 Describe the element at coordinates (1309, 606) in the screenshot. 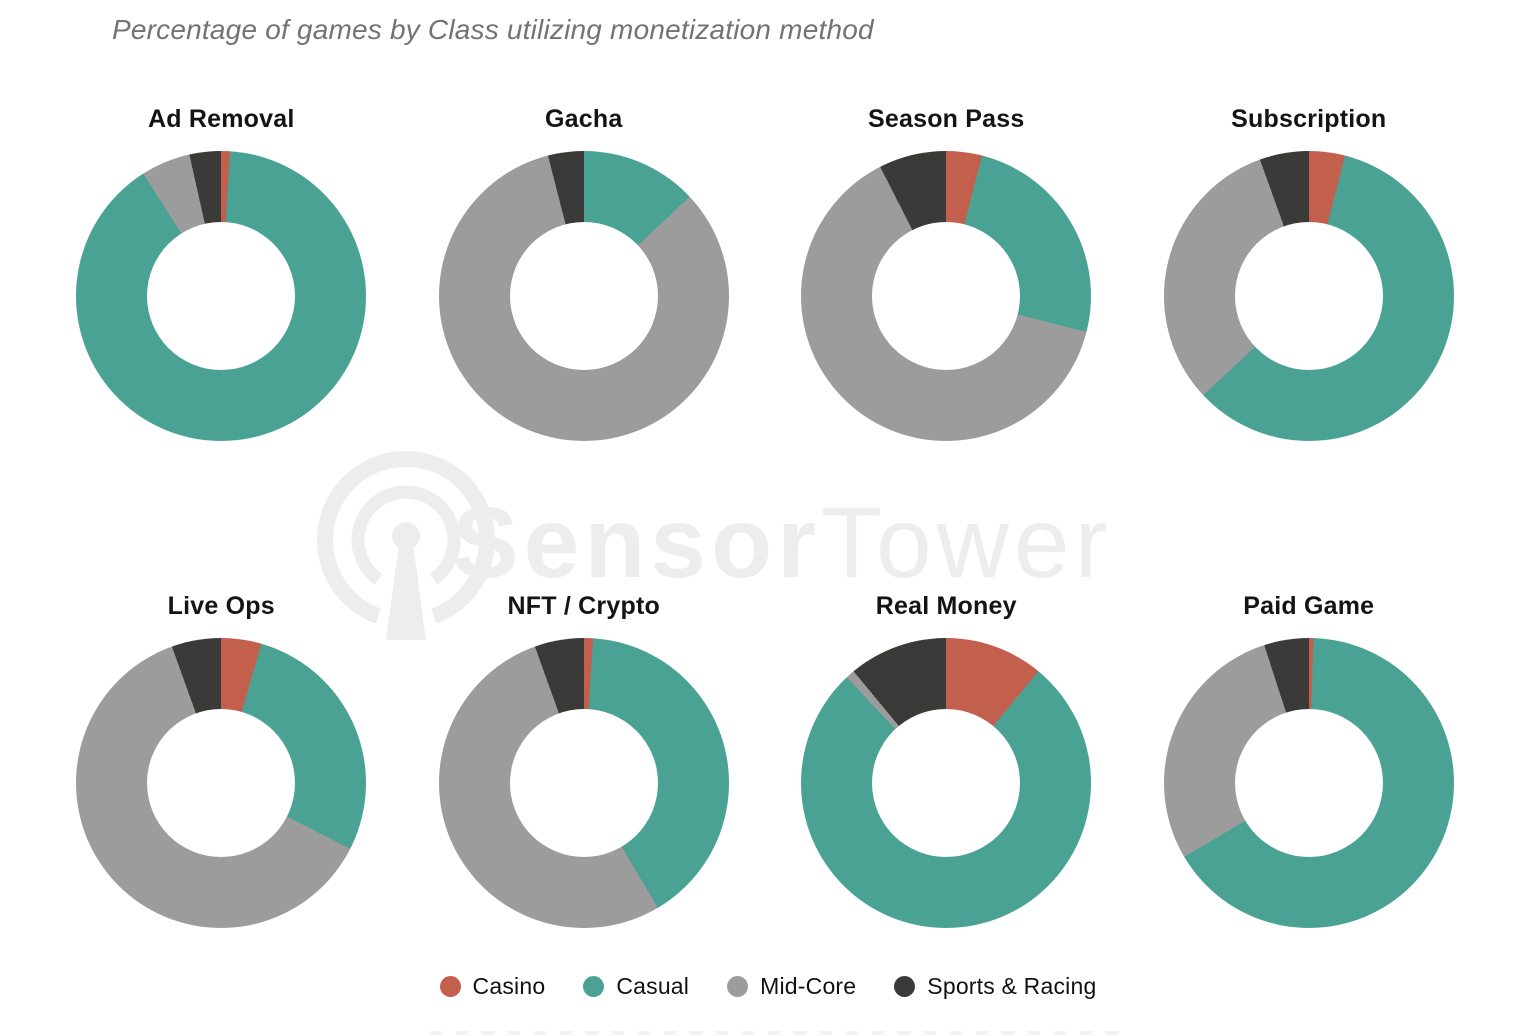

I see `chart-title: Paid Game` at that location.